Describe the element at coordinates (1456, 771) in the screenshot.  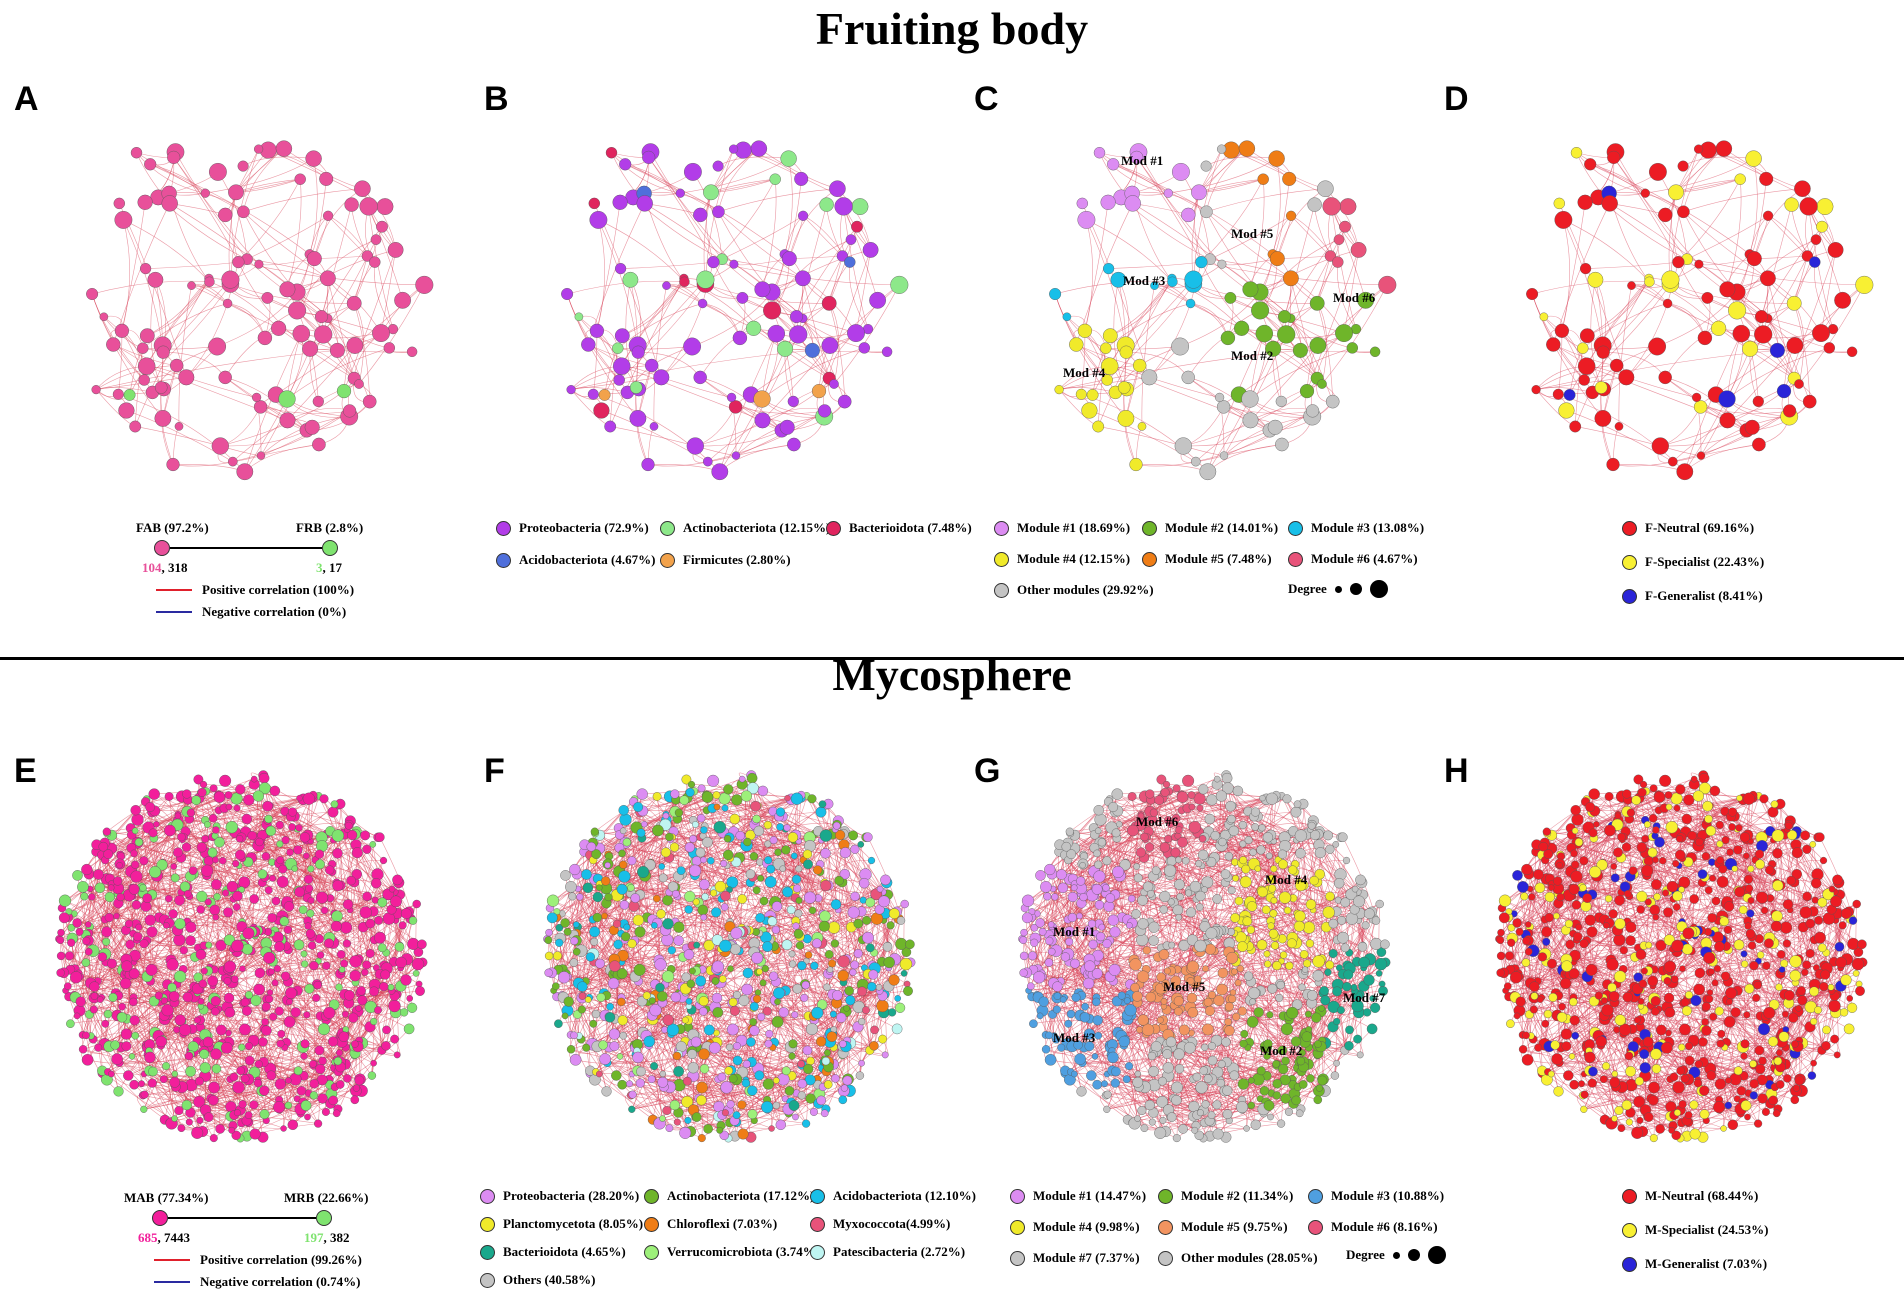
I see `panel-letter-h: H` at that location.